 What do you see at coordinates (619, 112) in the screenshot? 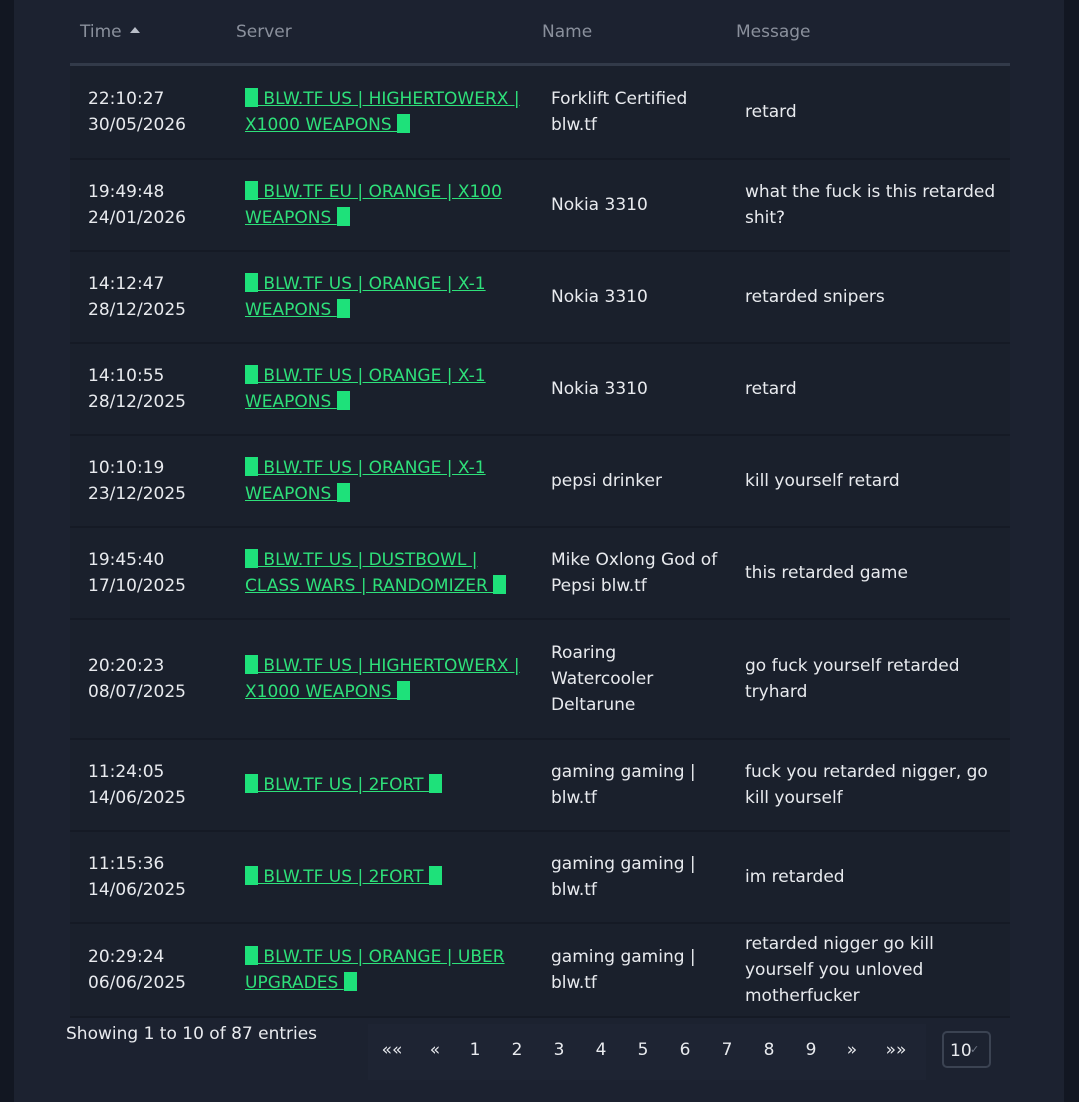
I see `player-name: Forklift Certified blw.tf` at bounding box center [619, 112].